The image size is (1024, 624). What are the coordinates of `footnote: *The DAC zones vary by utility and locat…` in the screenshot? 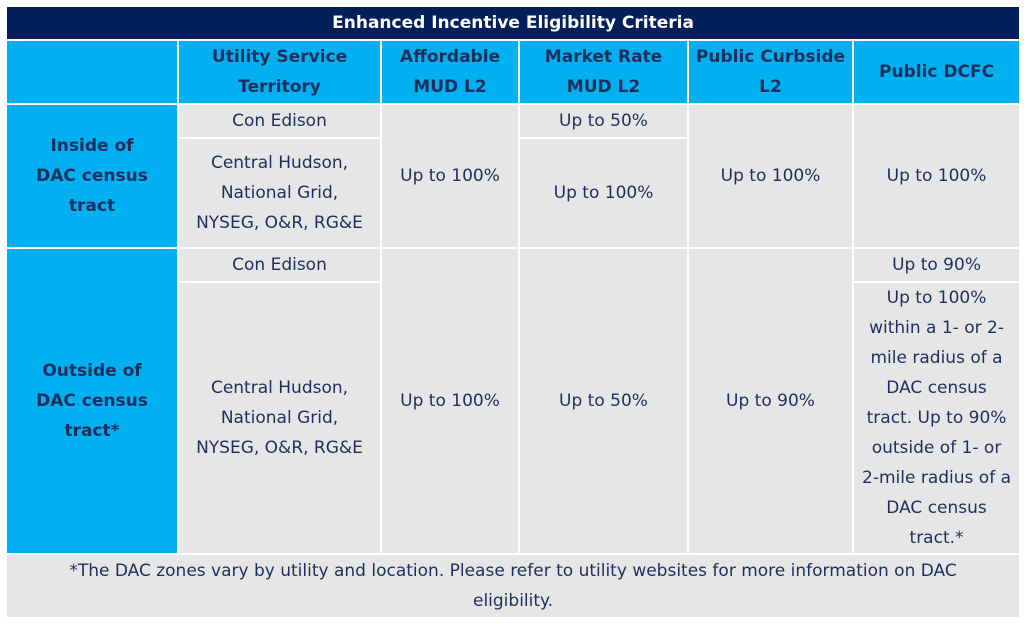 It's located at (513, 586).